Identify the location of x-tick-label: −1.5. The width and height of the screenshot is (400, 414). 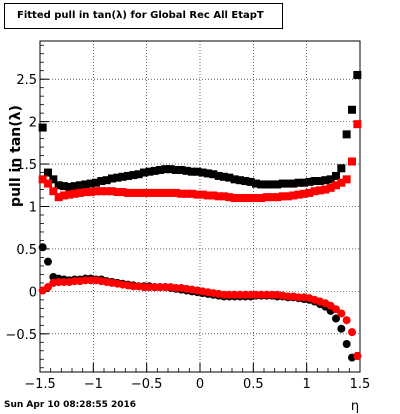
(40, 384).